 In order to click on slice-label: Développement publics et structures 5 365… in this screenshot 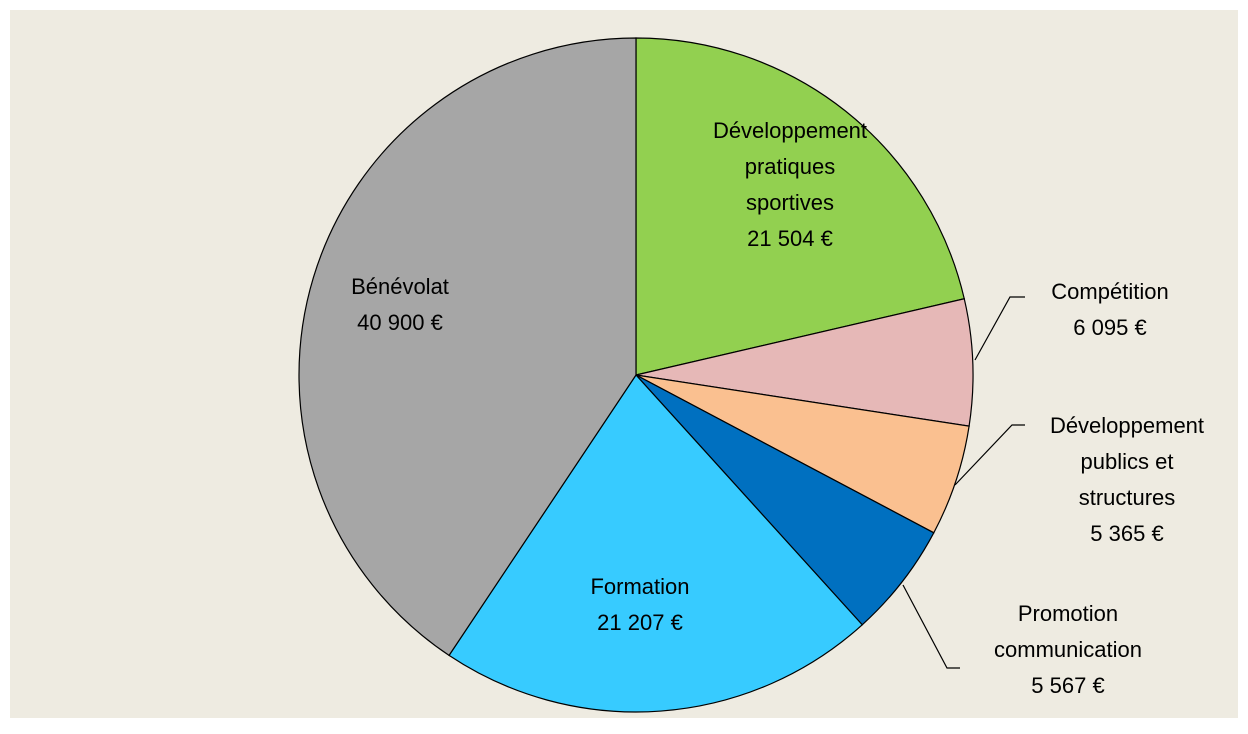, I will do `click(1127, 480)`.